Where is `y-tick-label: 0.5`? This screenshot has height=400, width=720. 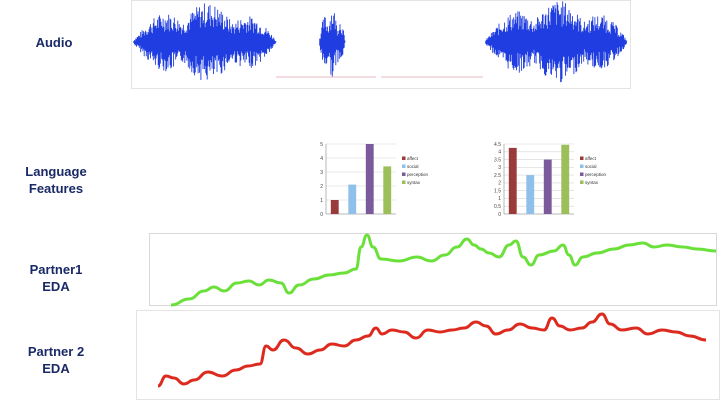
y-tick-label: 0.5 is located at coordinates (497, 207).